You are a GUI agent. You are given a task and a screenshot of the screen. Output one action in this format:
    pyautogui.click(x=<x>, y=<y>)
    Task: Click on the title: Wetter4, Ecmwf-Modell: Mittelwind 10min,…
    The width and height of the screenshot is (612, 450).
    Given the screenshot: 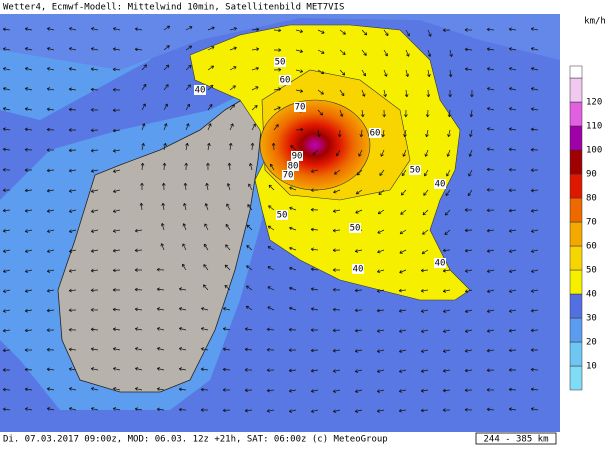 What is the action you would take?
    pyautogui.click(x=173, y=8)
    